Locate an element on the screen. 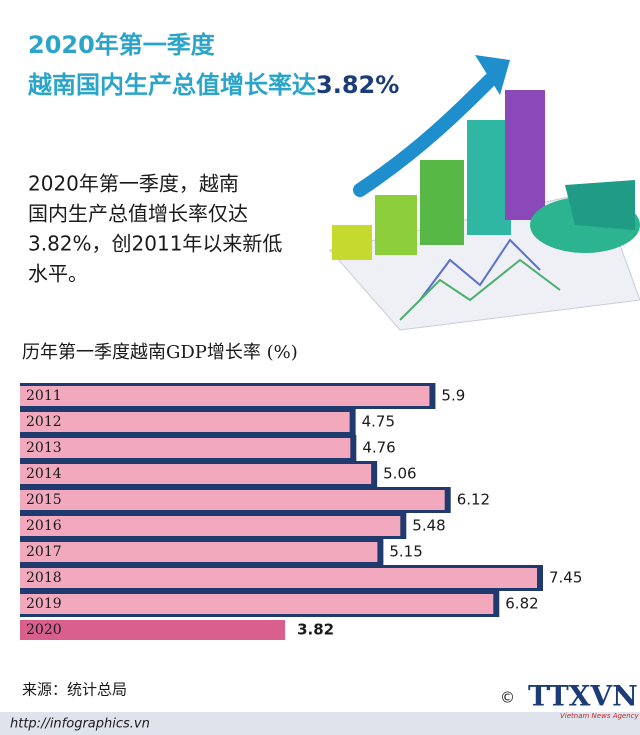 The image size is (640, 735). category-label: 2012 is located at coordinates (44, 422).